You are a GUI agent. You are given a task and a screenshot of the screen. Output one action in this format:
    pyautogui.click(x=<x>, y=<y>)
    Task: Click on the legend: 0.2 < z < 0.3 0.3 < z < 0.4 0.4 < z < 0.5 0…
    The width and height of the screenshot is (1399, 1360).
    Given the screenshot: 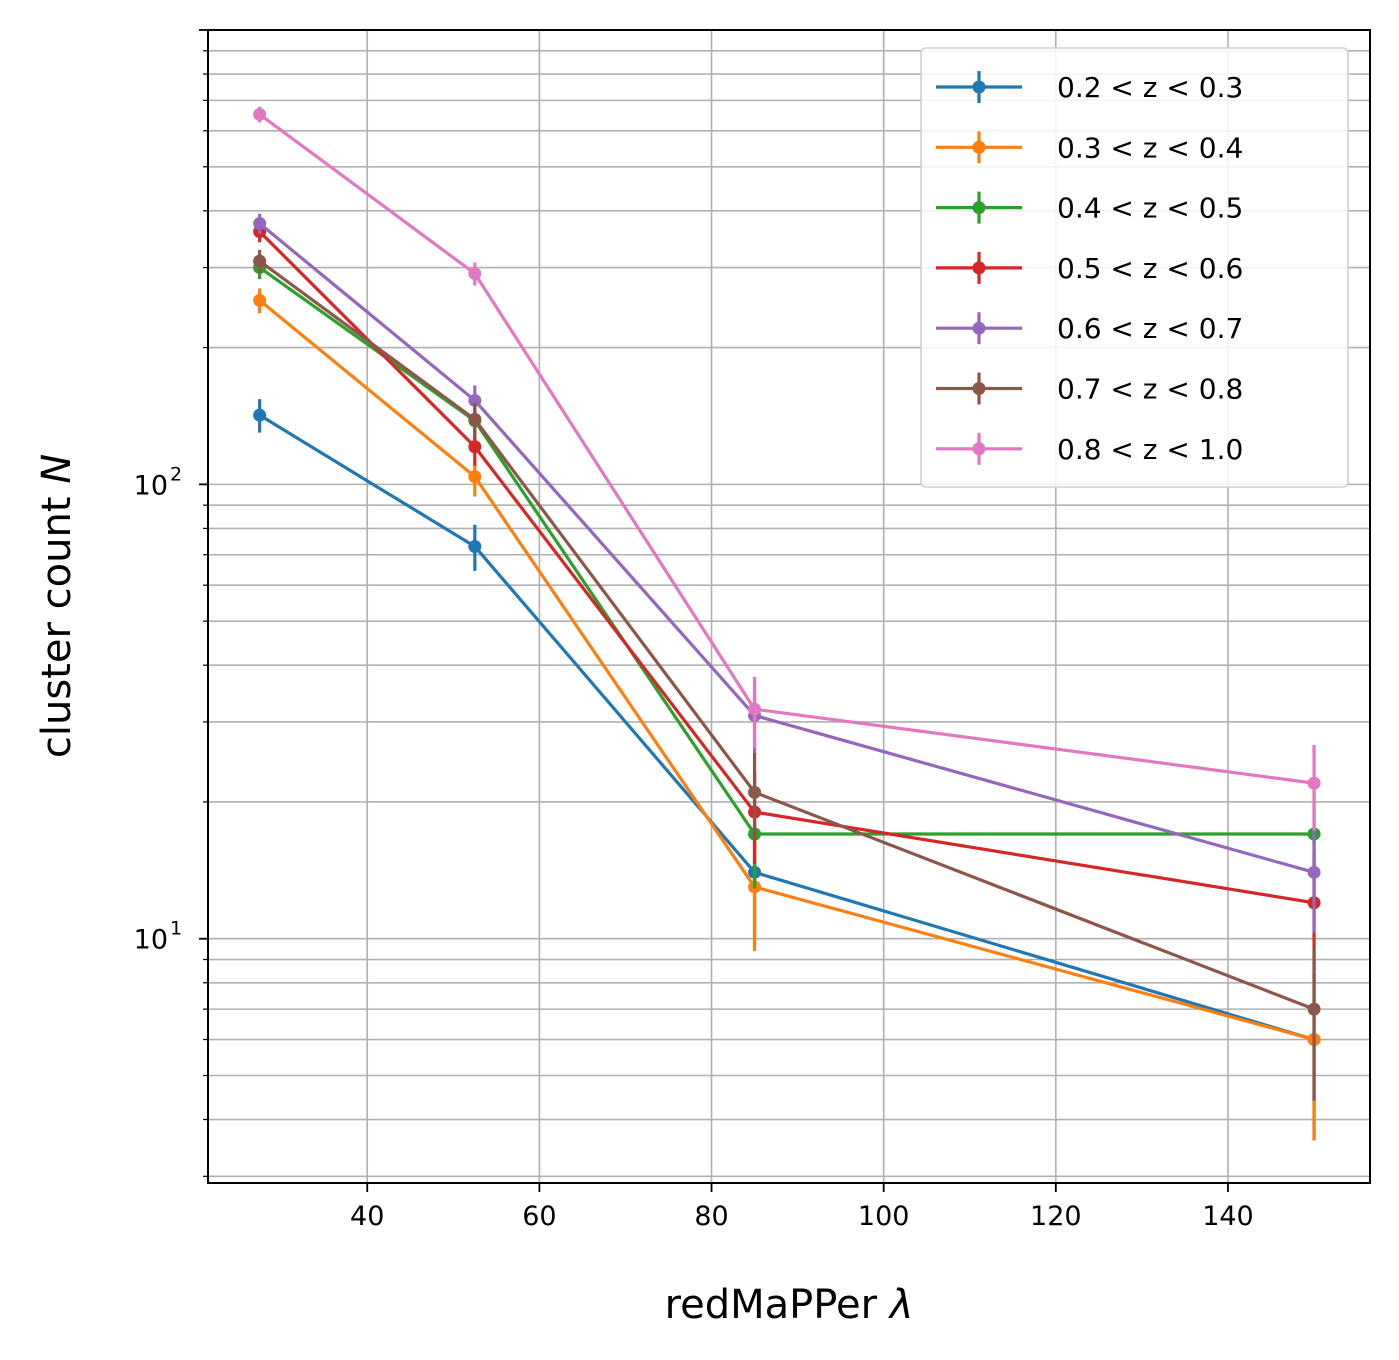 What is the action you would take?
    pyautogui.click(x=1134, y=267)
    